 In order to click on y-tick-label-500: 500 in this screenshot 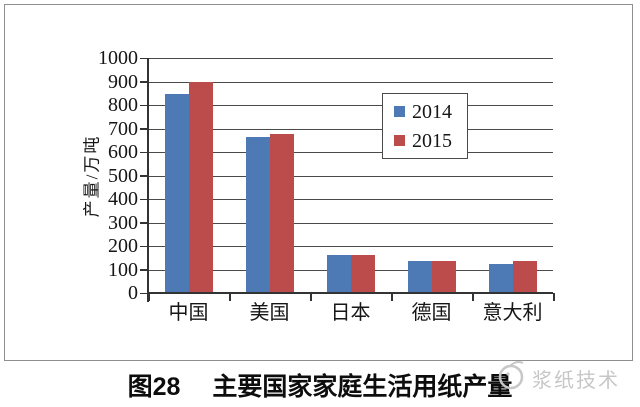, I will do `click(123, 175)`.